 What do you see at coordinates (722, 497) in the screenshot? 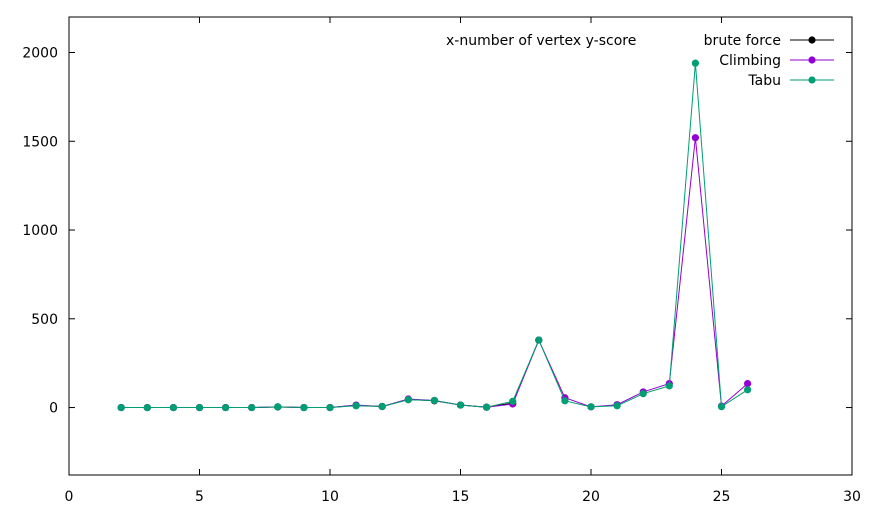
I see `x-tick-label: 25` at bounding box center [722, 497].